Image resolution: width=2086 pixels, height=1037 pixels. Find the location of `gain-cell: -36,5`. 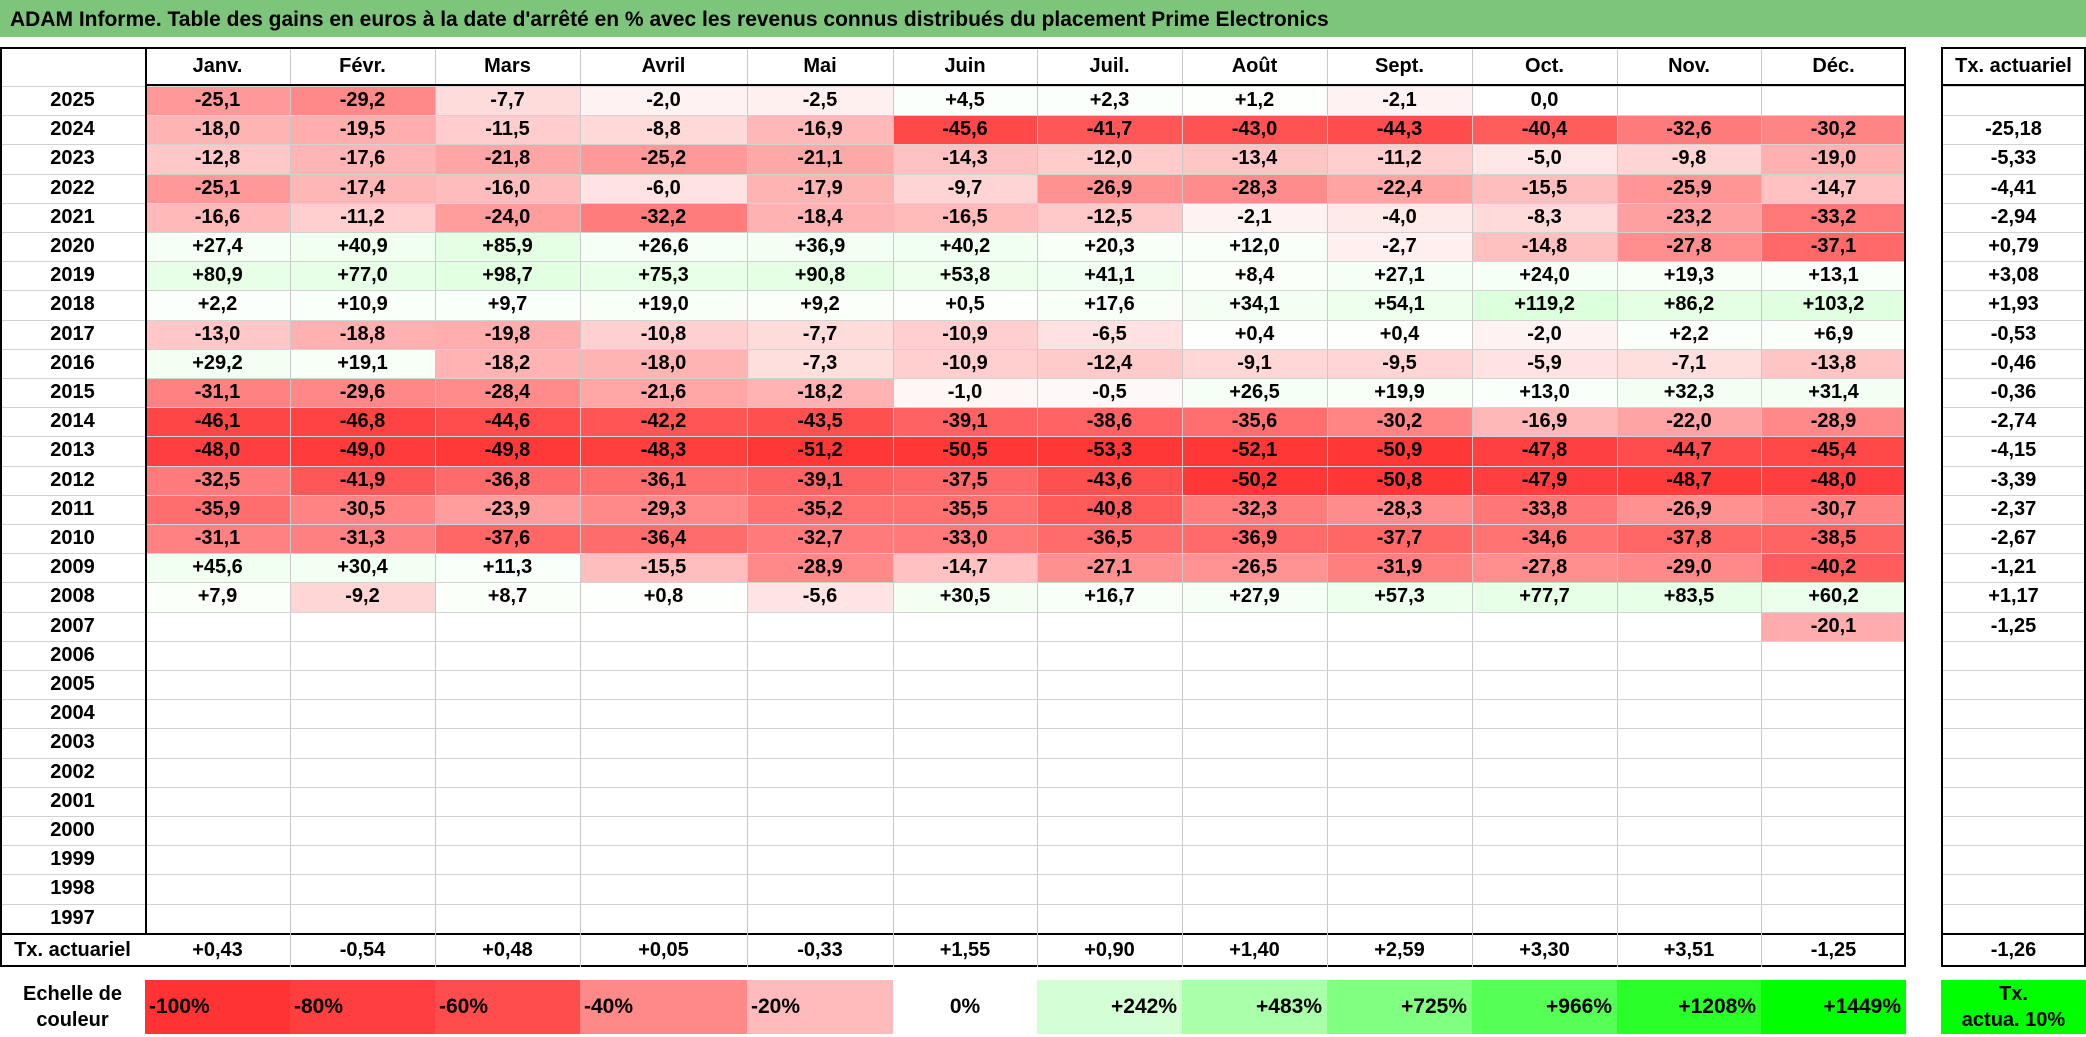

gain-cell: -36,5 is located at coordinates (1109, 539).